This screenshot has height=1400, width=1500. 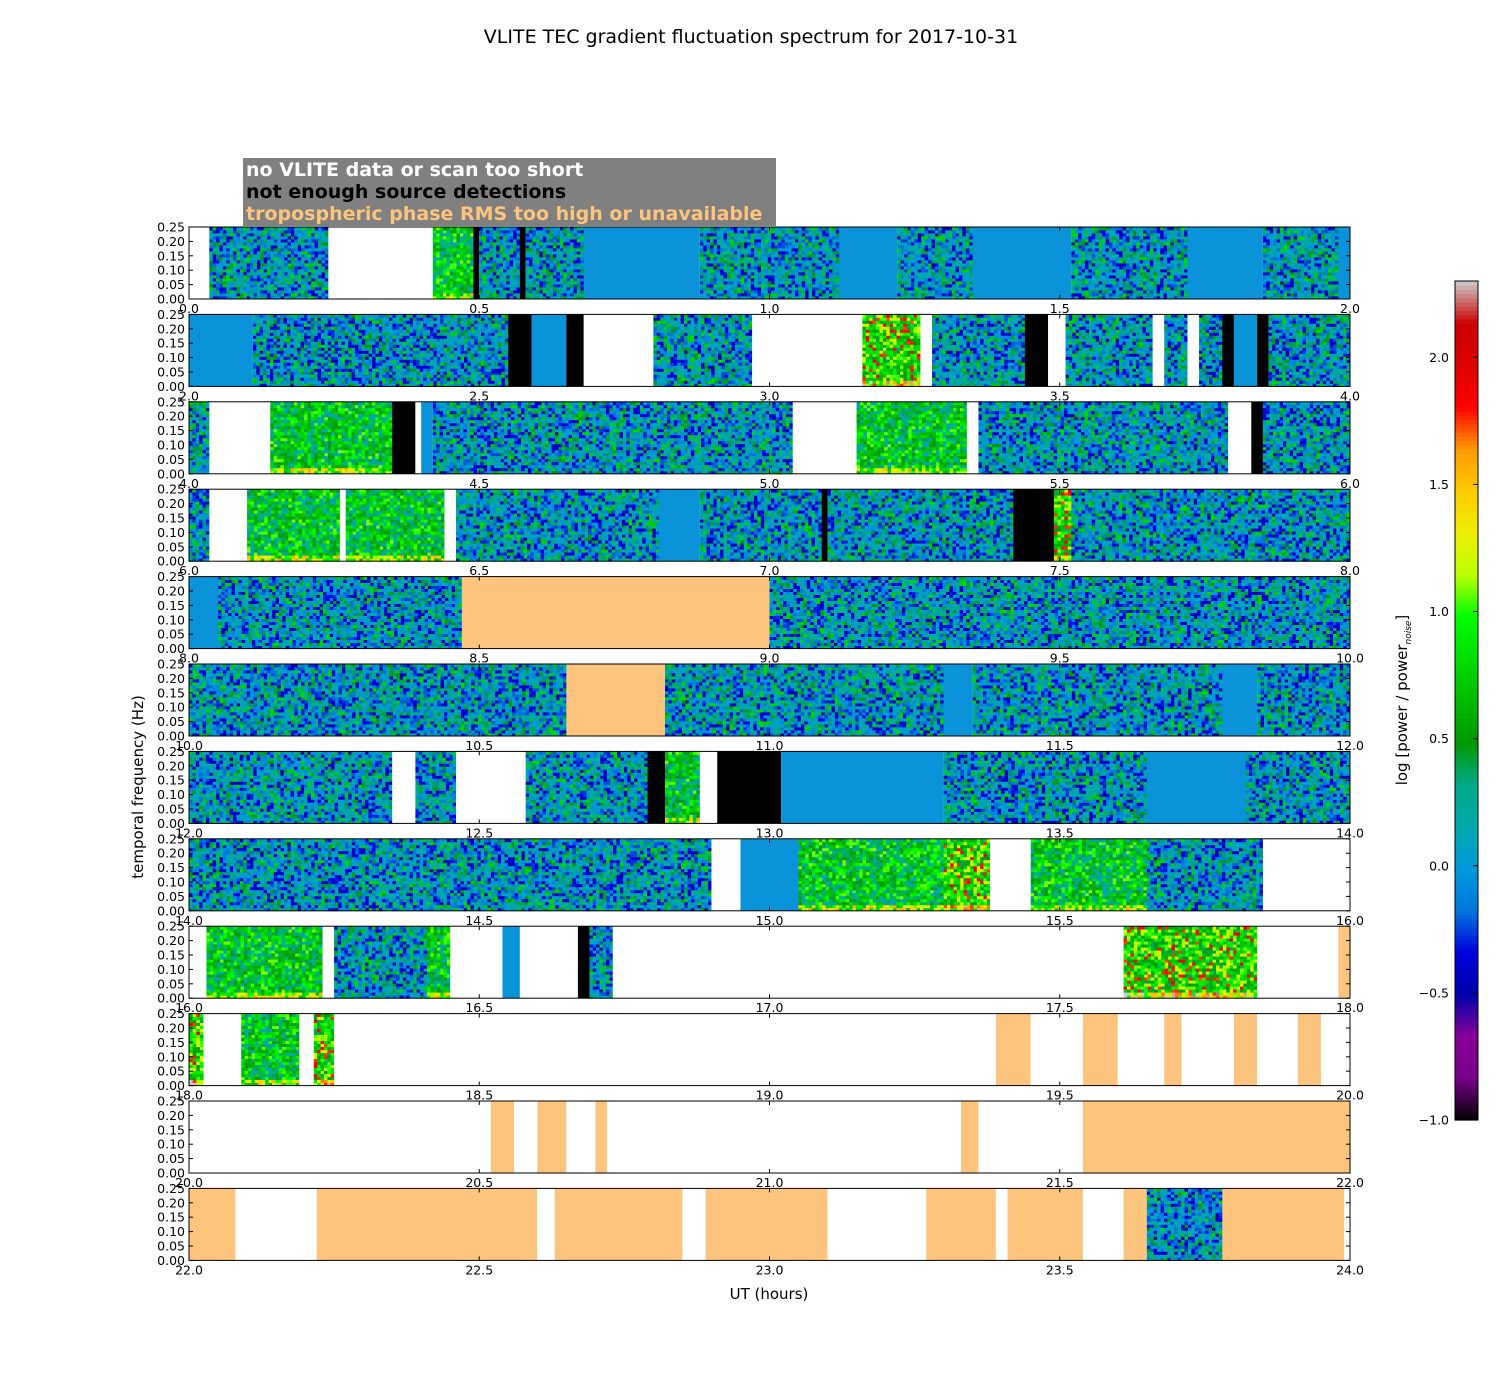 What do you see at coordinates (1060, 483) in the screenshot?
I see `x-tick-label: 5.5` at bounding box center [1060, 483].